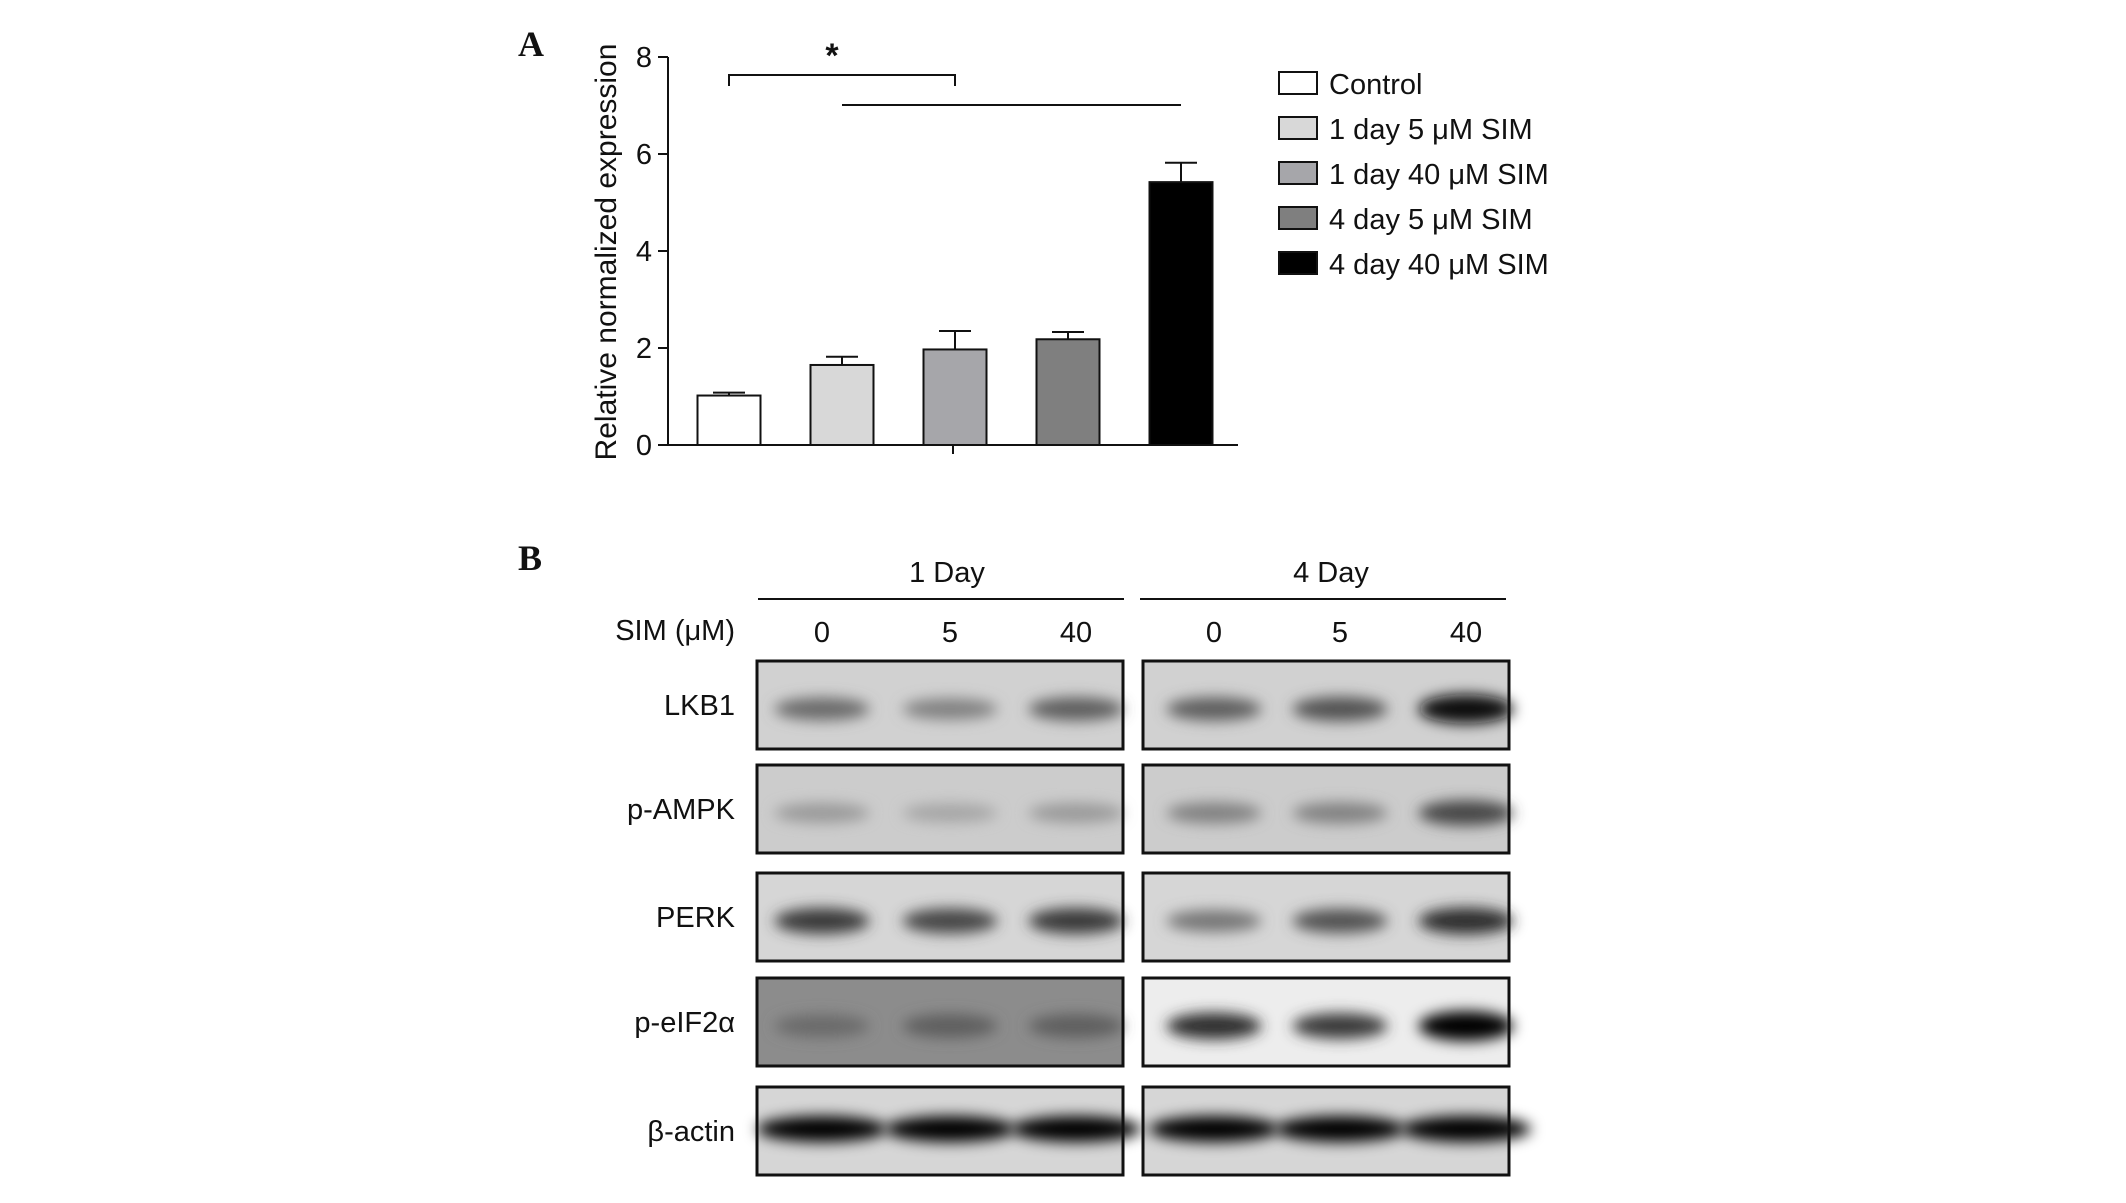  Describe the element at coordinates (644, 58) in the screenshot. I see `y-tick-label: 8` at that location.